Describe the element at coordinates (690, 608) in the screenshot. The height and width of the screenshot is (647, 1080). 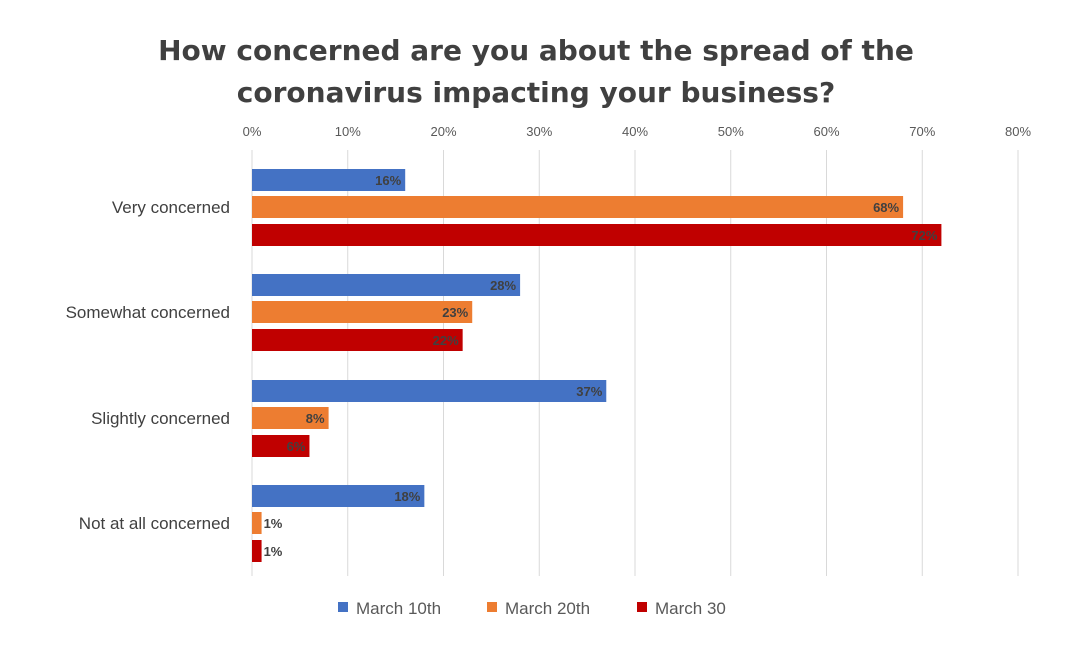
I see `legend-label: March 30` at that location.